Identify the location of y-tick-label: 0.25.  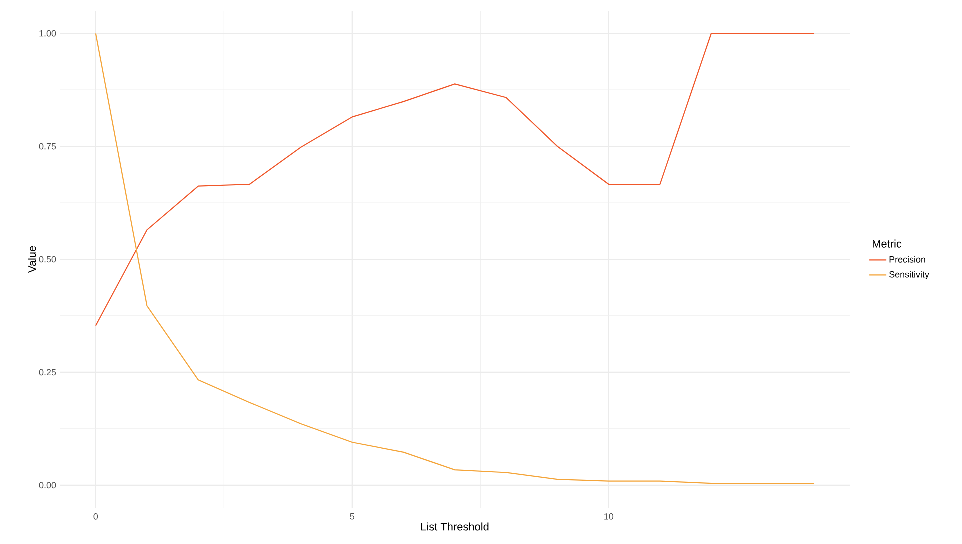
(47, 372).